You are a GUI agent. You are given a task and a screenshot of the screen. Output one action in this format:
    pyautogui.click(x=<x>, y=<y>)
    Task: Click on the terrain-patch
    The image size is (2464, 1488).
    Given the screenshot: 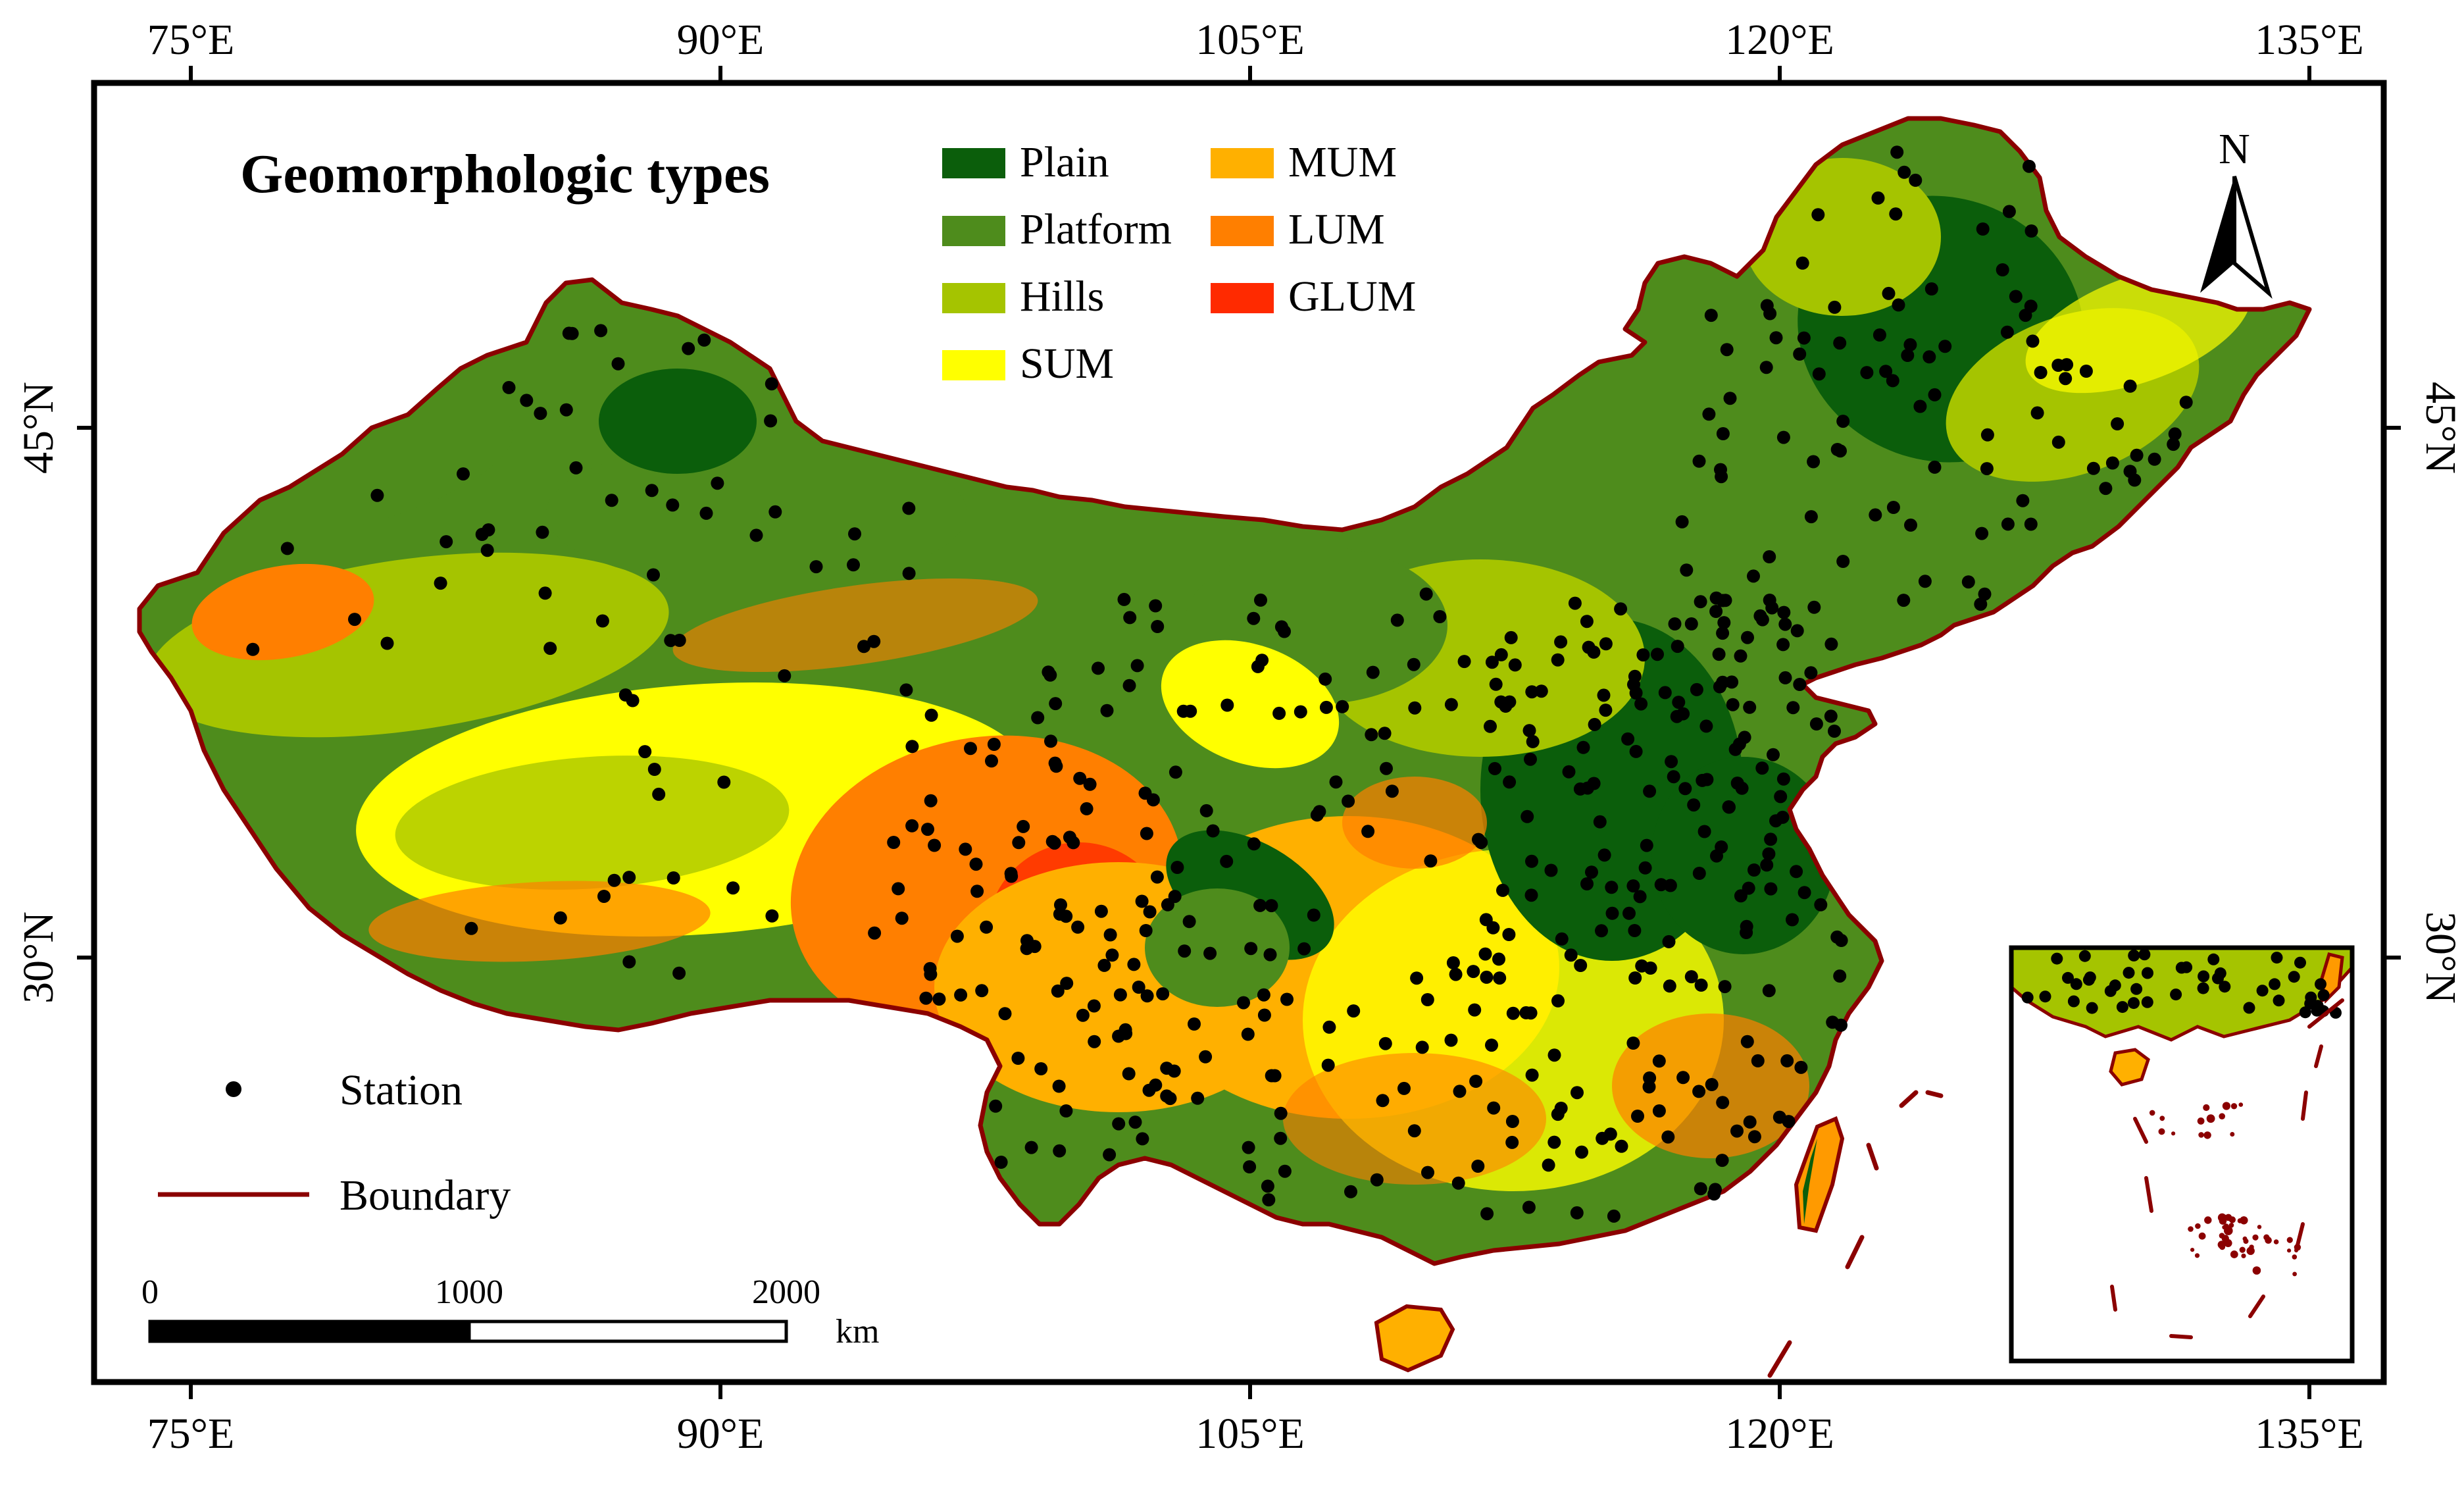 What is the action you would take?
    pyautogui.click(x=855, y=625)
    